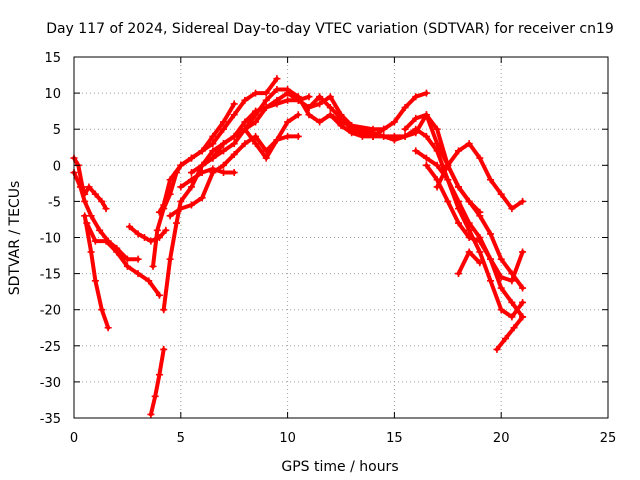  Describe the element at coordinates (50, 311) in the screenshot. I see `y-tick-label: -20` at that location.